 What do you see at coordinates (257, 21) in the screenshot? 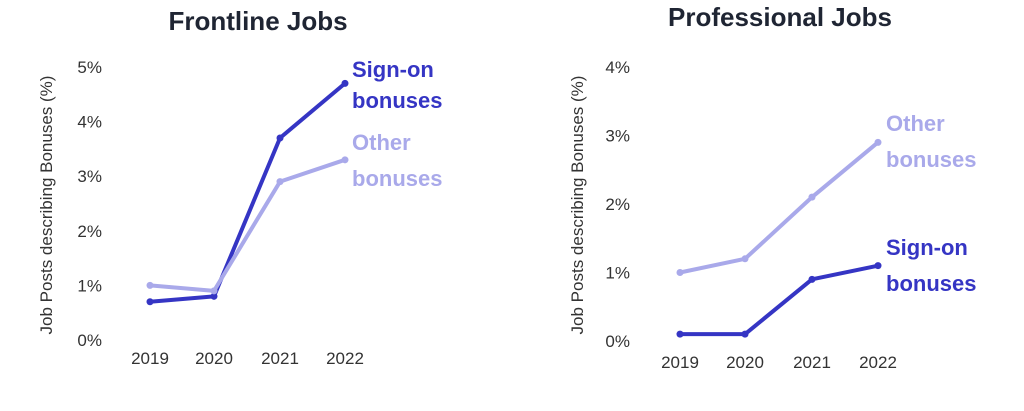
I see `chart-title: Frontline Jobs` at bounding box center [257, 21].